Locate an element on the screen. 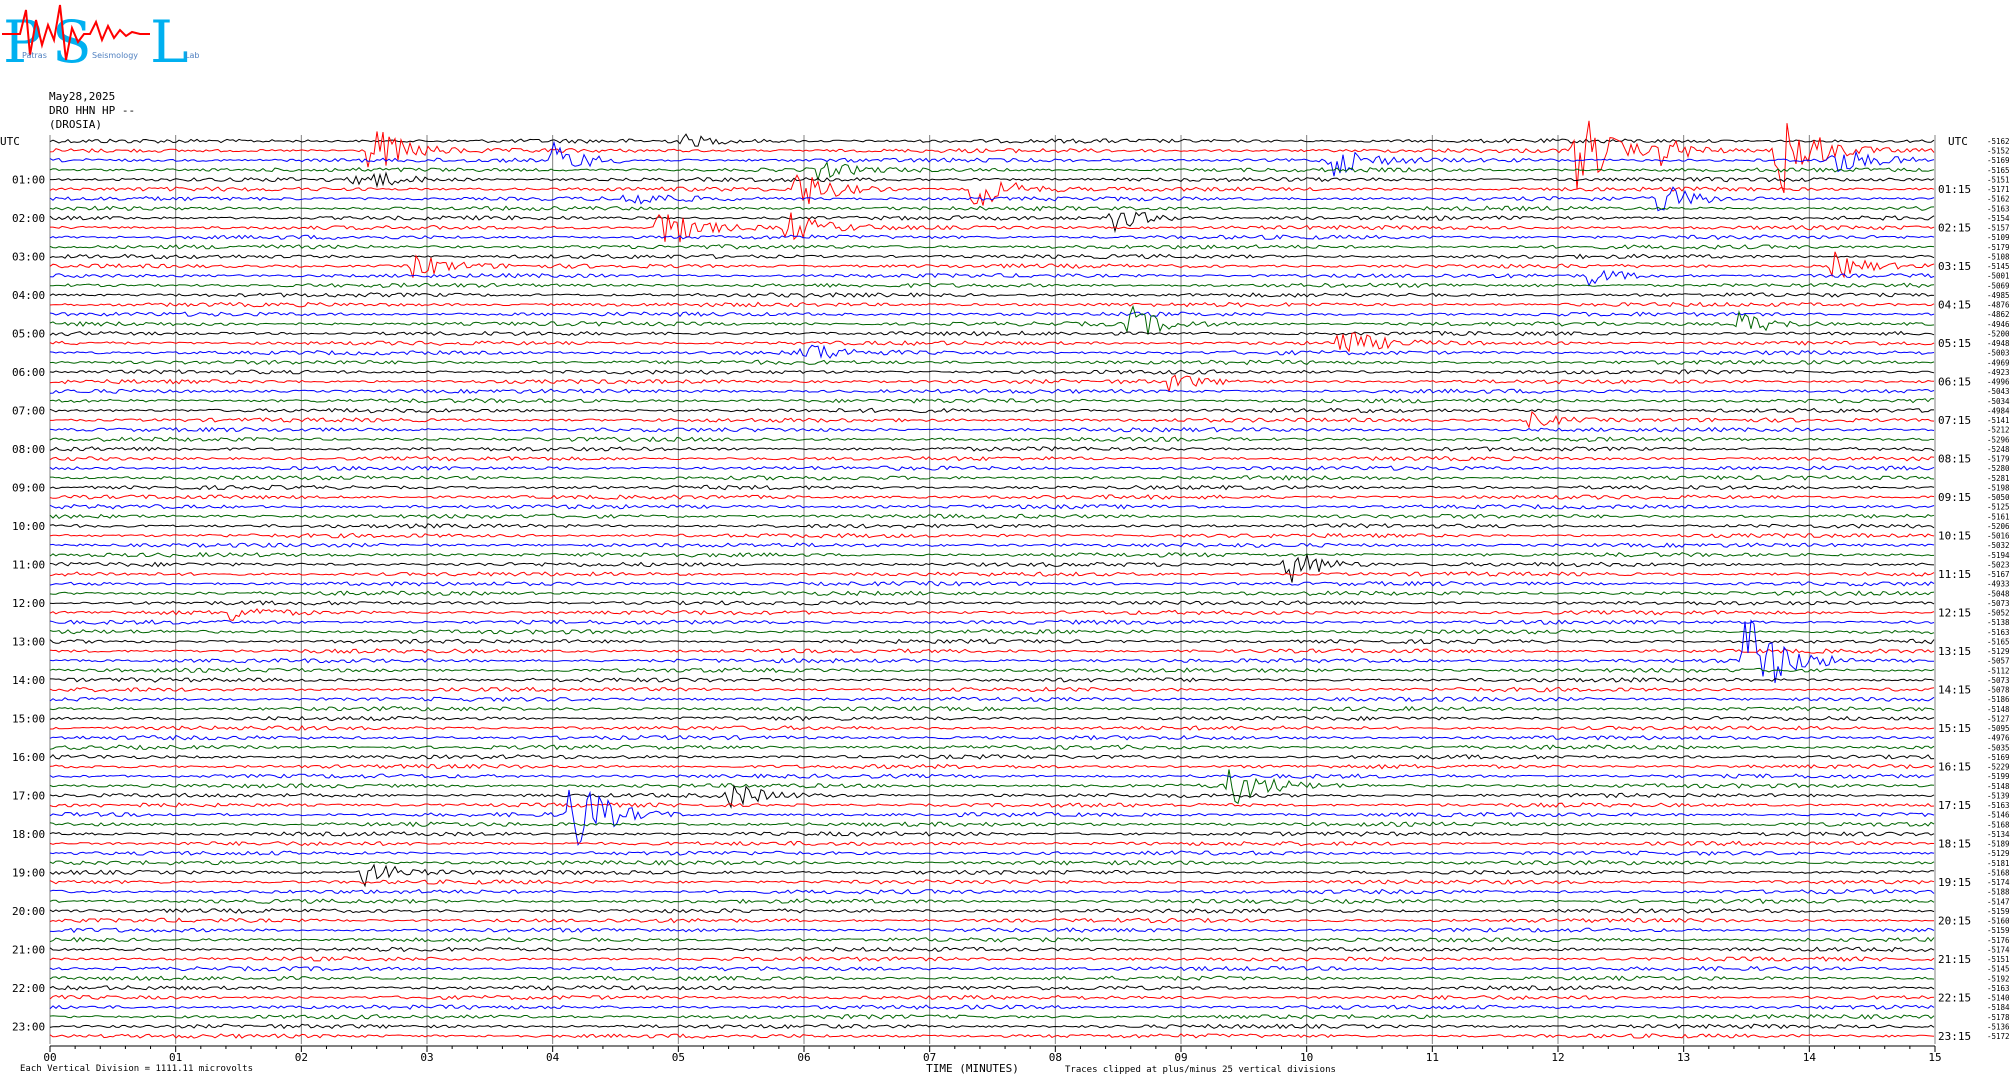  trace-offset-label: -4985 is located at coordinates (1998, 295).